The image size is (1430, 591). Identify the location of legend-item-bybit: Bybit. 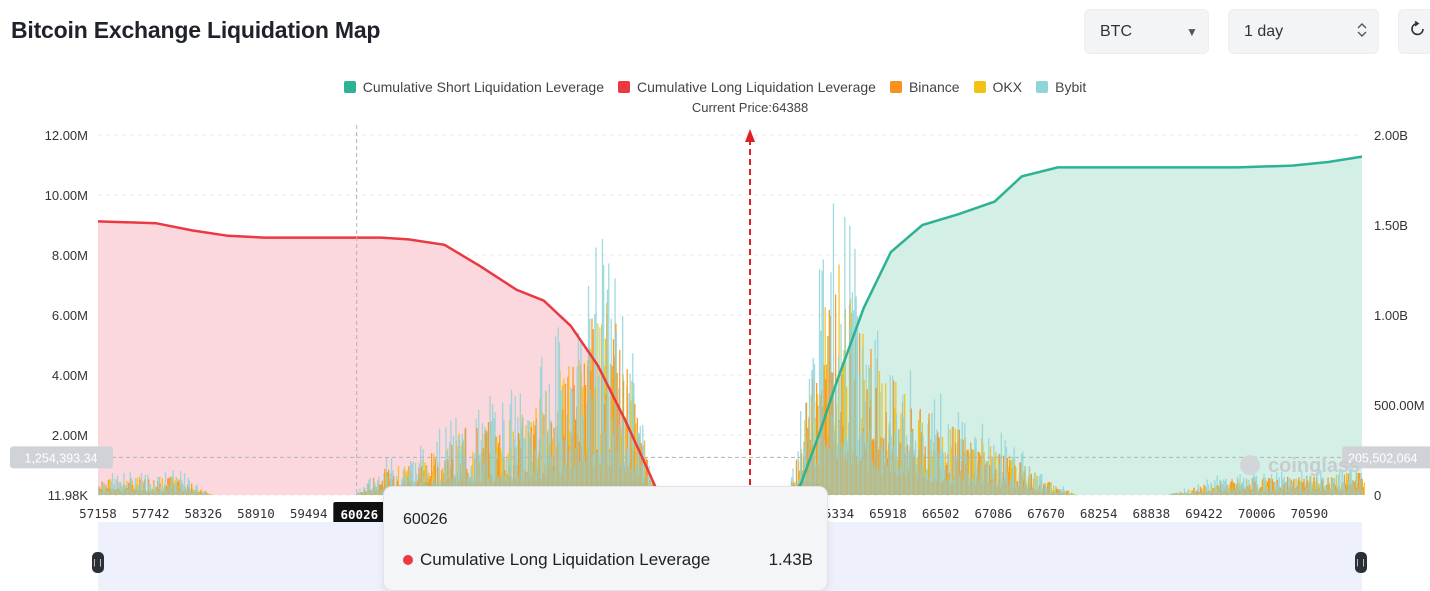
(1061, 87).